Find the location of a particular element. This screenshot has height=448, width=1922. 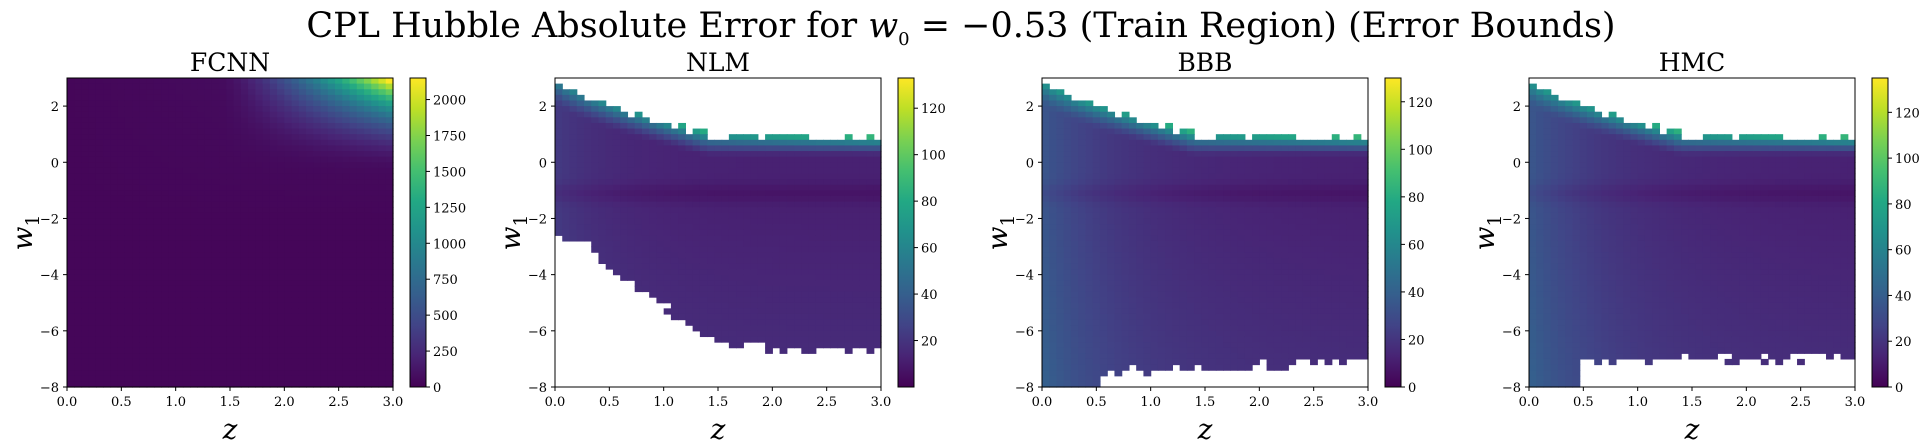

x-axis-label: z is located at coordinates (718, 429).